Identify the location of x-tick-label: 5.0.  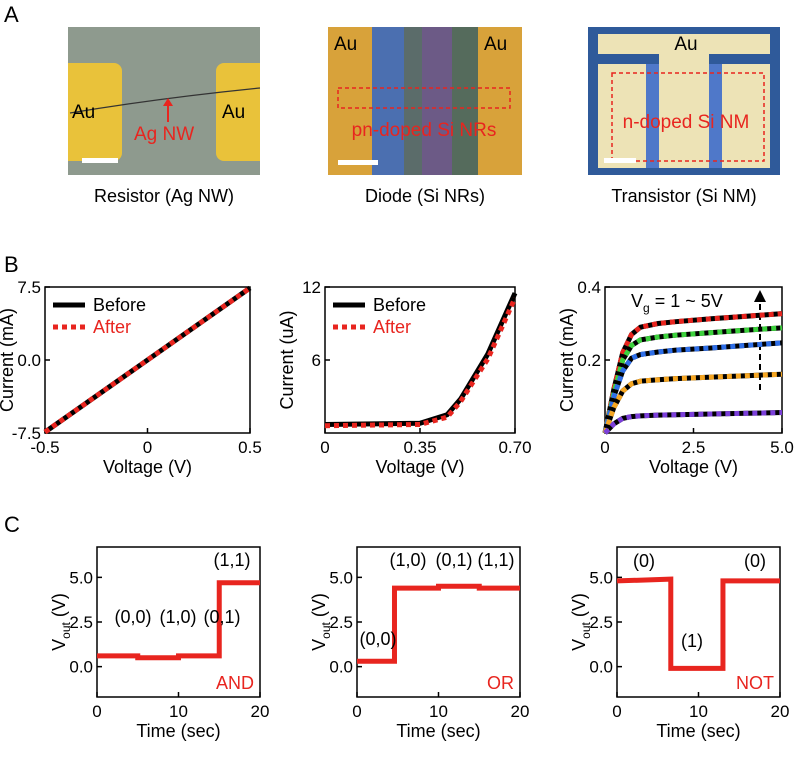
(782, 447).